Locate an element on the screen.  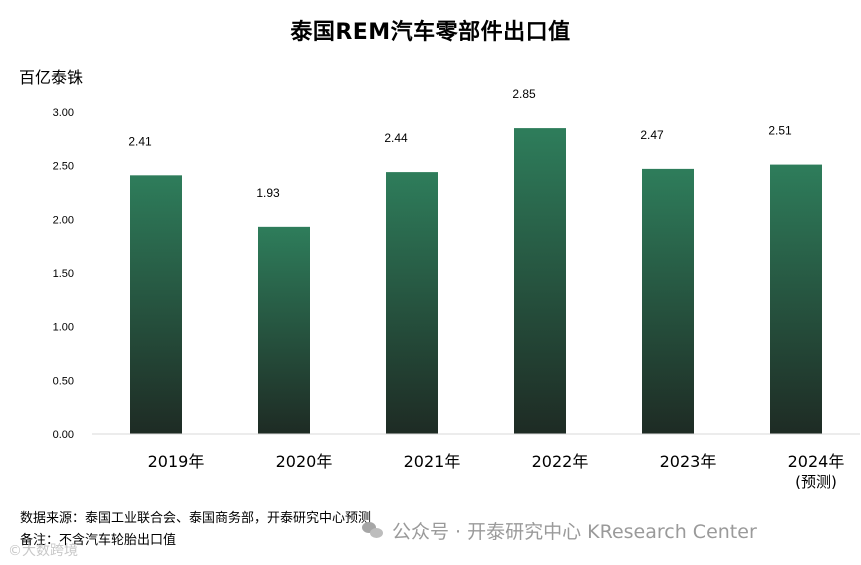
y-tick-label: 0.50 is located at coordinates (63, 381).